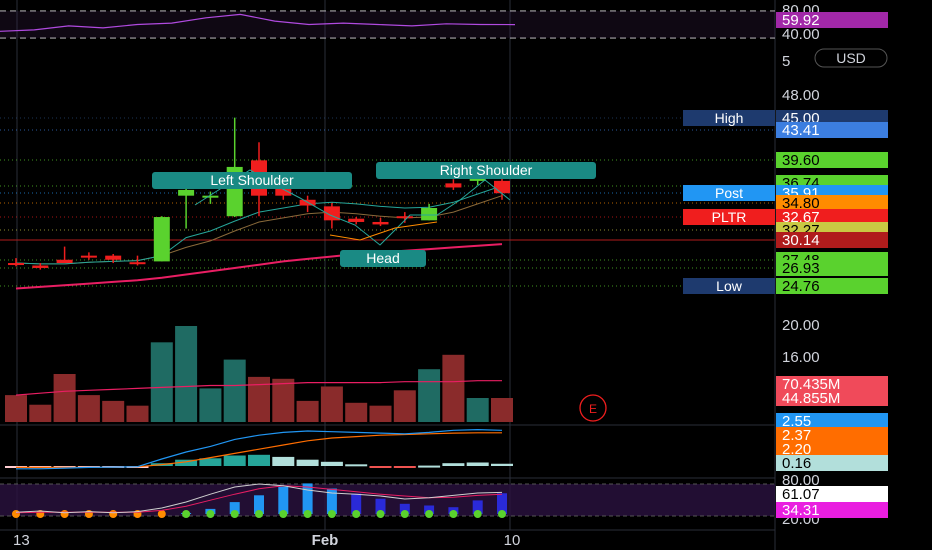 This screenshot has height=550, width=932. I want to click on volume-value-label: 70.435M, so click(811, 384).